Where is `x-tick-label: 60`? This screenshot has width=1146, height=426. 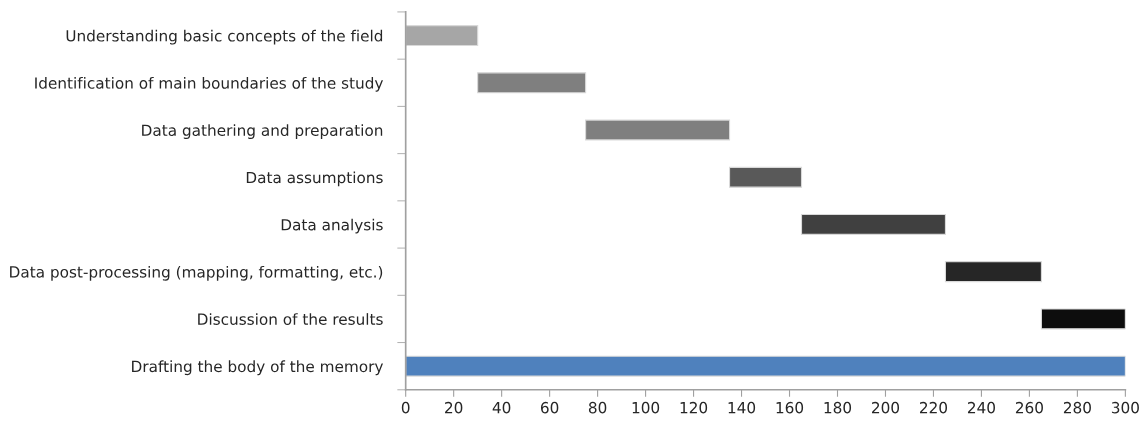 x-tick-label: 60 is located at coordinates (549, 407).